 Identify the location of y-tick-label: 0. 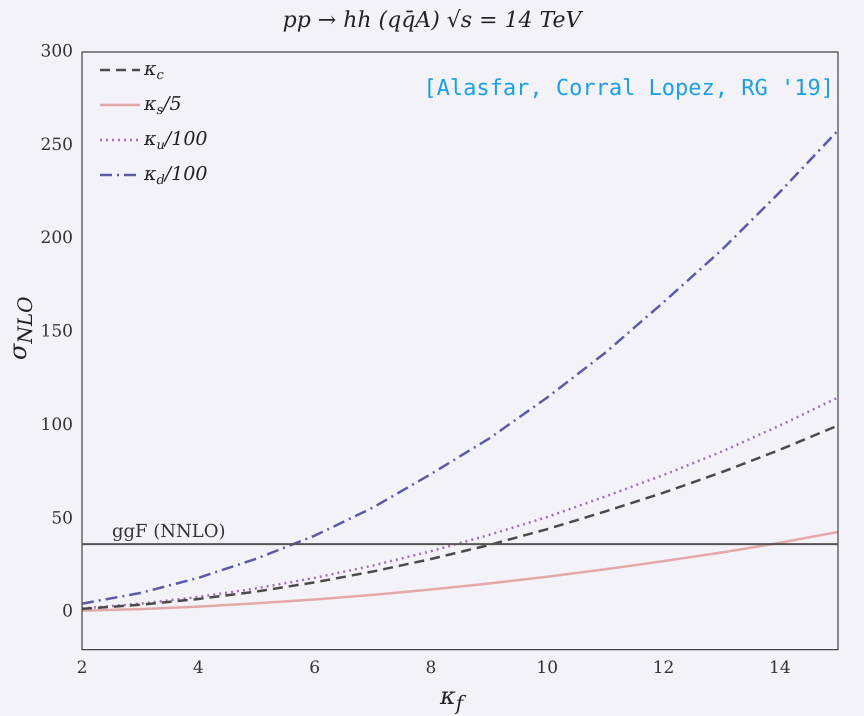
(67, 612).